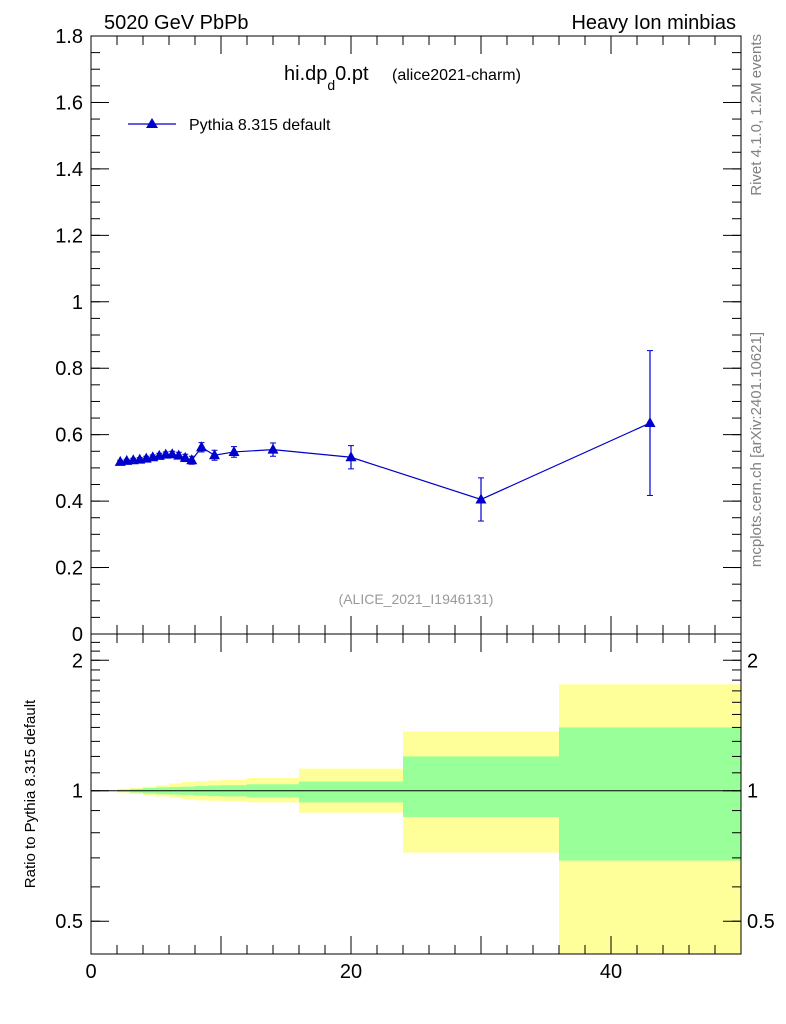  What do you see at coordinates (611, 972) in the screenshot?
I see `ratio-x-tick-label: 40` at bounding box center [611, 972].